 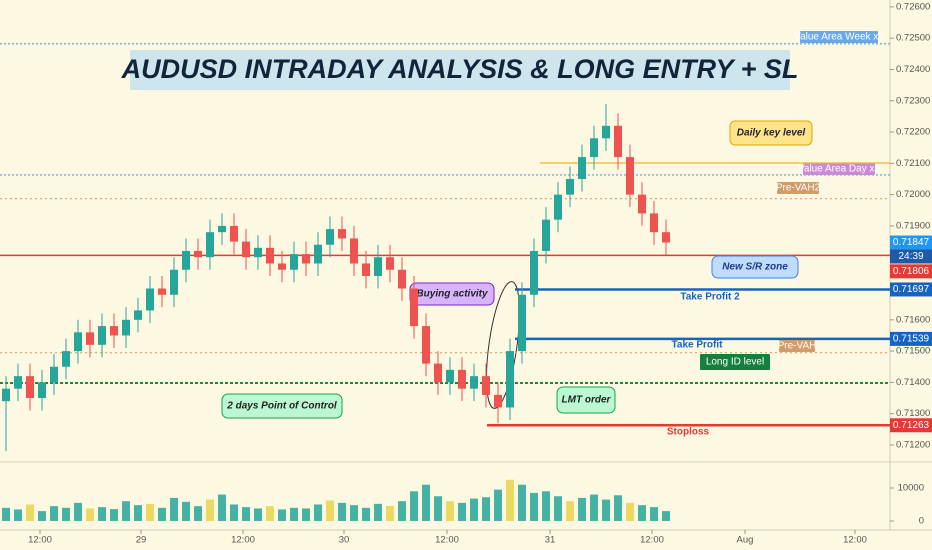 I want to click on annotation-box, so click(x=586, y=400).